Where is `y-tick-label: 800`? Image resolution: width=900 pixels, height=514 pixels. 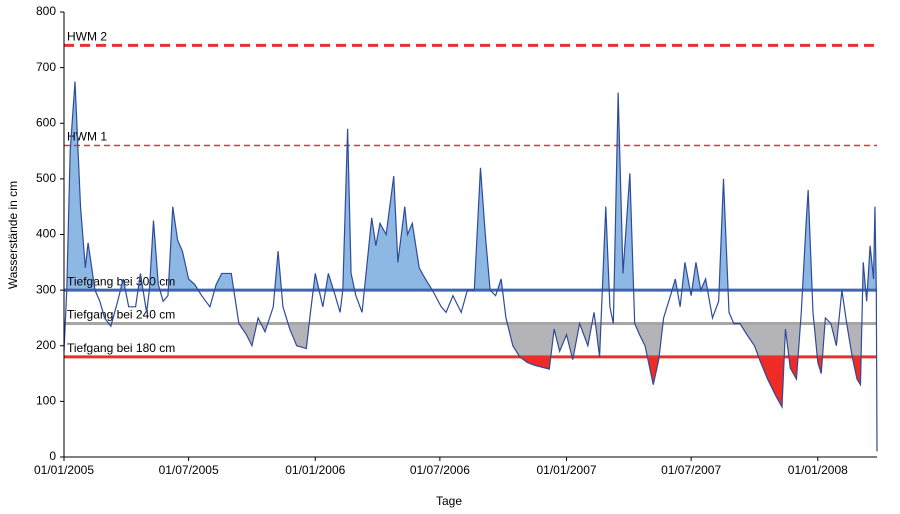 y-tick-label: 800 is located at coordinates (46, 11).